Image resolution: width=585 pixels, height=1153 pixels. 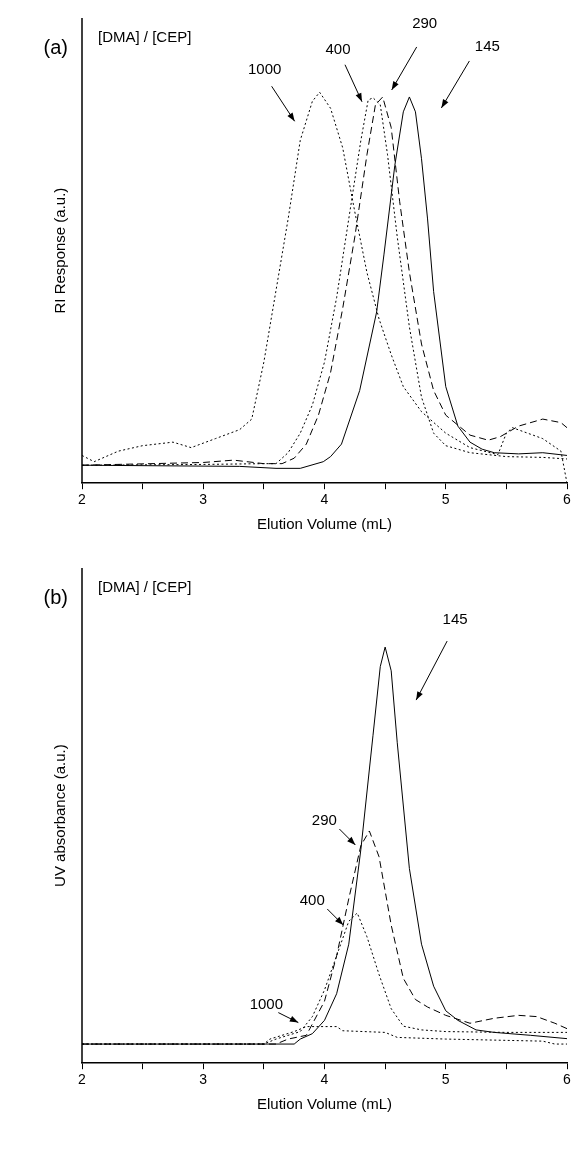 What do you see at coordinates (425, 23) in the screenshot?
I see `text: 290` at bounding box center [425, 23].